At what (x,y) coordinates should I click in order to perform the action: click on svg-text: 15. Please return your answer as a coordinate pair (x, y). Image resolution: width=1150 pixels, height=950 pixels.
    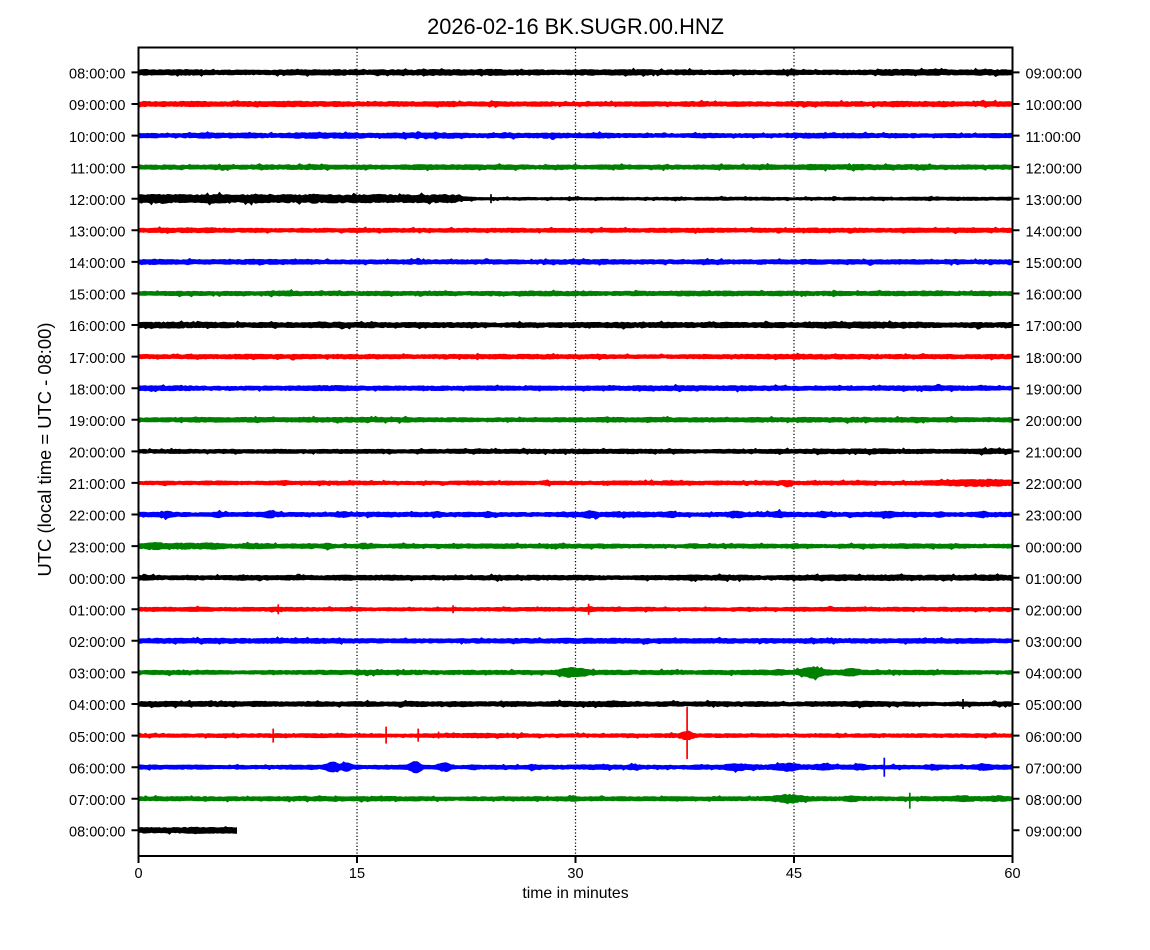
    Looking at the image, I should click on (357, 874).